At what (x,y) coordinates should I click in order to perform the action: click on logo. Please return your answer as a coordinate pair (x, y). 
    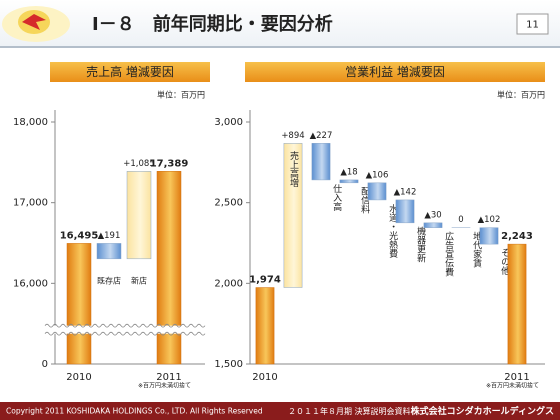
    Looking at the image, I should click on (36, 24).